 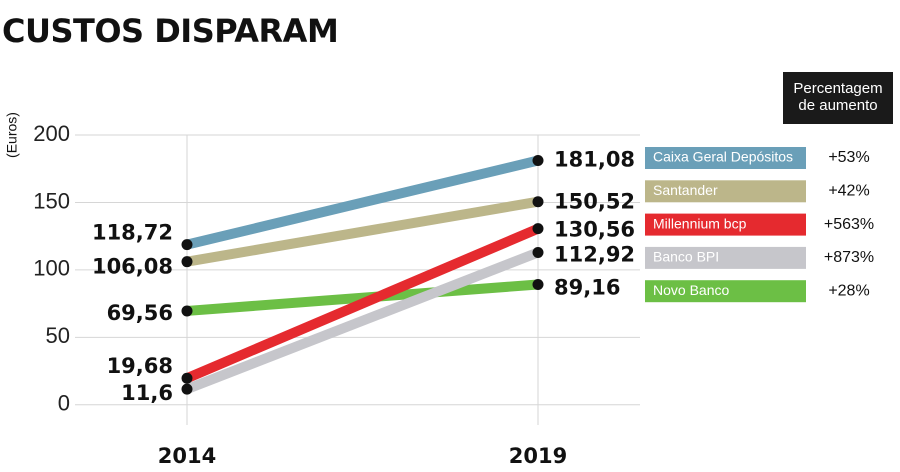 What do you see at coordinates (685, 190) in the screenshot?
I see `legend-label: Santander` at bounding box center [685, 190].